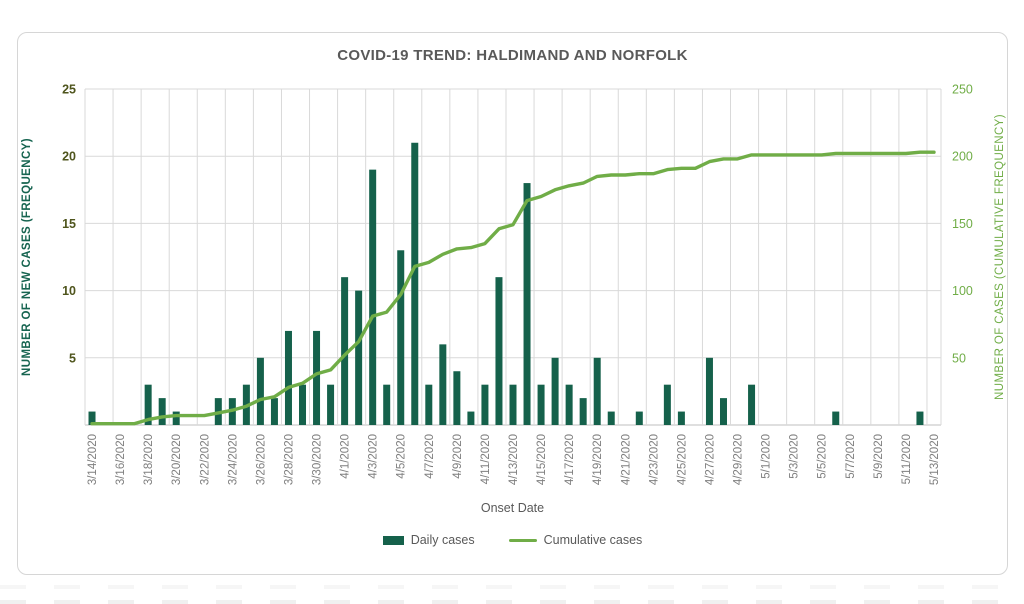 This screenshot has width=1024, height=604. I want to click on right-axis-tick-label: 100, so click(962, 291).